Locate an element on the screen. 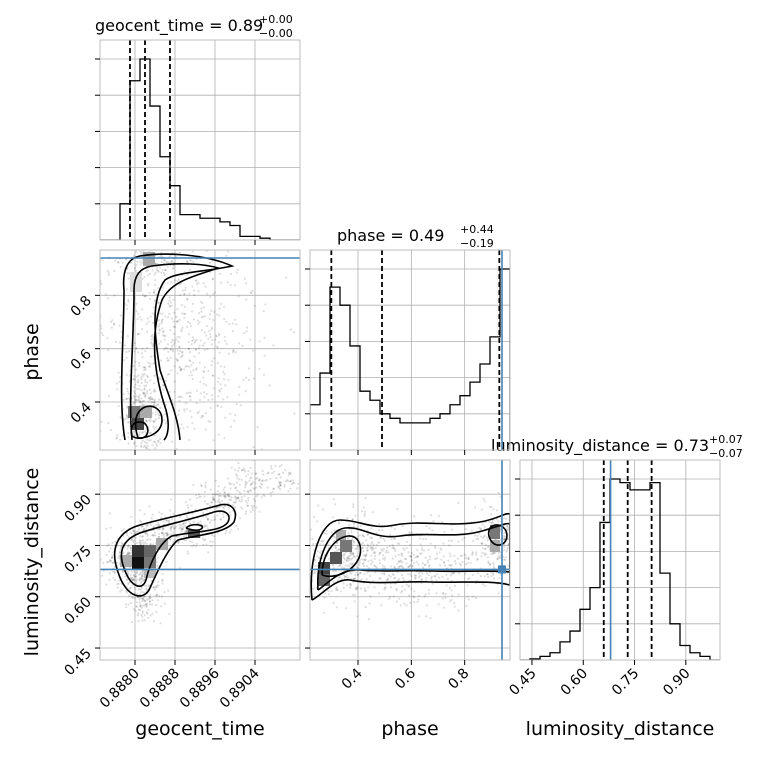 This screenshot has width=760, height=760. title-geocent-time-plus: +0.00 is located at coordinates (276, 19).